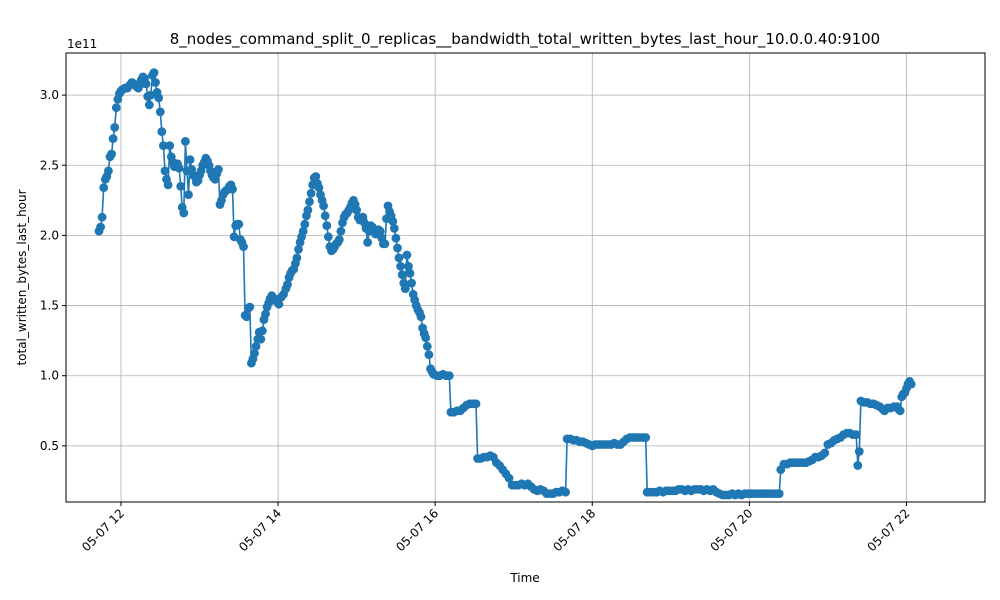 The width and height of the screenshot is (1000, 600). What do you see at coordinates (49, 306) in the screenshot?
I see `y-tick-label: 1.5` at bounding box center [49, 306].